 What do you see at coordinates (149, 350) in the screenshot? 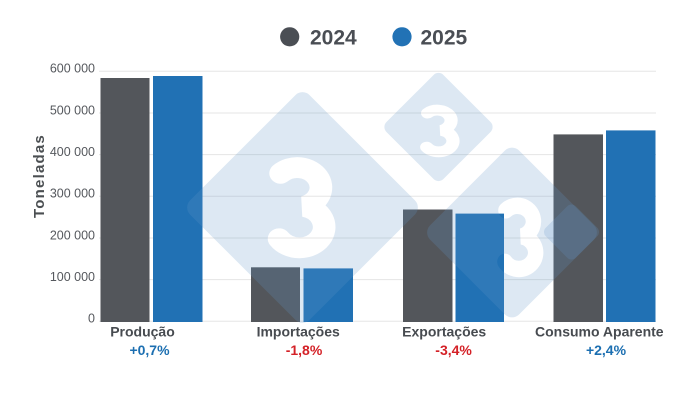
I see `svg-text: +0,7%` at bounding box center [149, 350].